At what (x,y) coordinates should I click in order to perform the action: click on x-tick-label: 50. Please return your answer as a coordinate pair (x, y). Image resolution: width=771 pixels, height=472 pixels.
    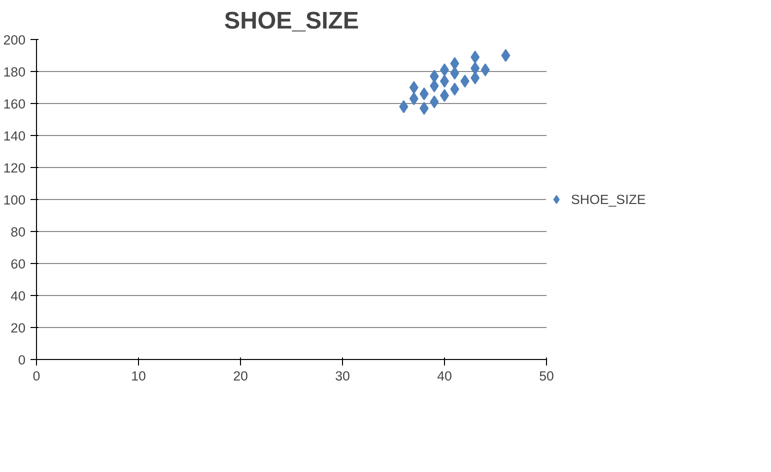
    Looking at the image, I should click on (546, 376).